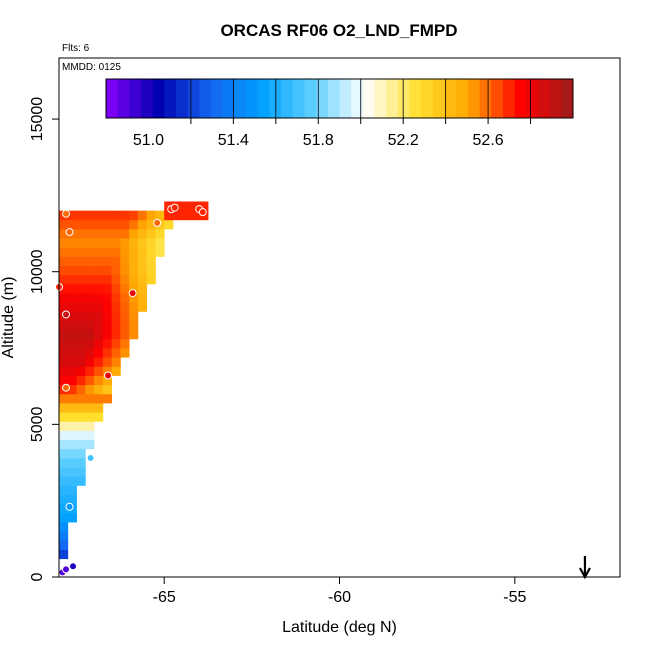 The width and height of the screenshot is (650, 650). Describe the element at coordinates (514, 597) in the screenshot. I see `x-tick-label: -55` at that location.